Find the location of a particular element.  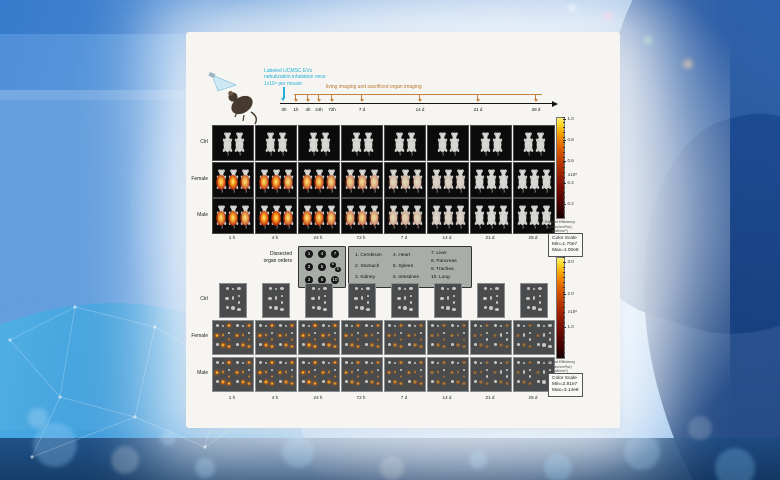

timeline-arrowhead is located at coordinates (555, 103).